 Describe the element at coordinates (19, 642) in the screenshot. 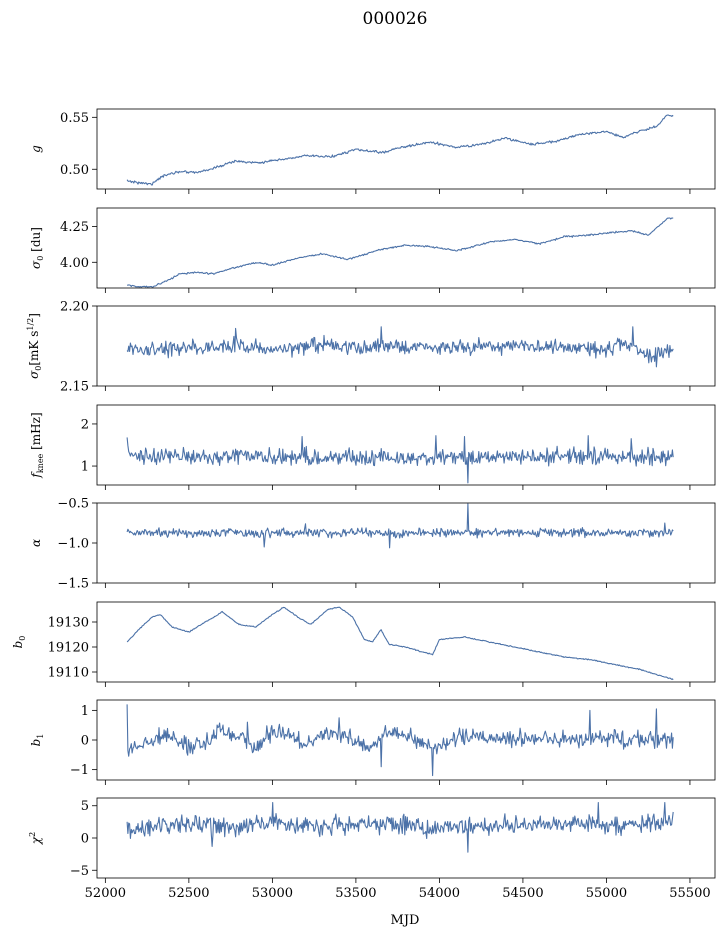

I see `y-axis-label: b0` at that location.